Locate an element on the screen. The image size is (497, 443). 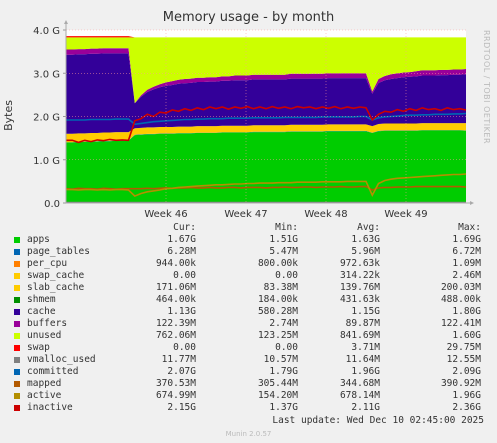
x-tick-label: Week 48 is located at coordinates (325, 214).